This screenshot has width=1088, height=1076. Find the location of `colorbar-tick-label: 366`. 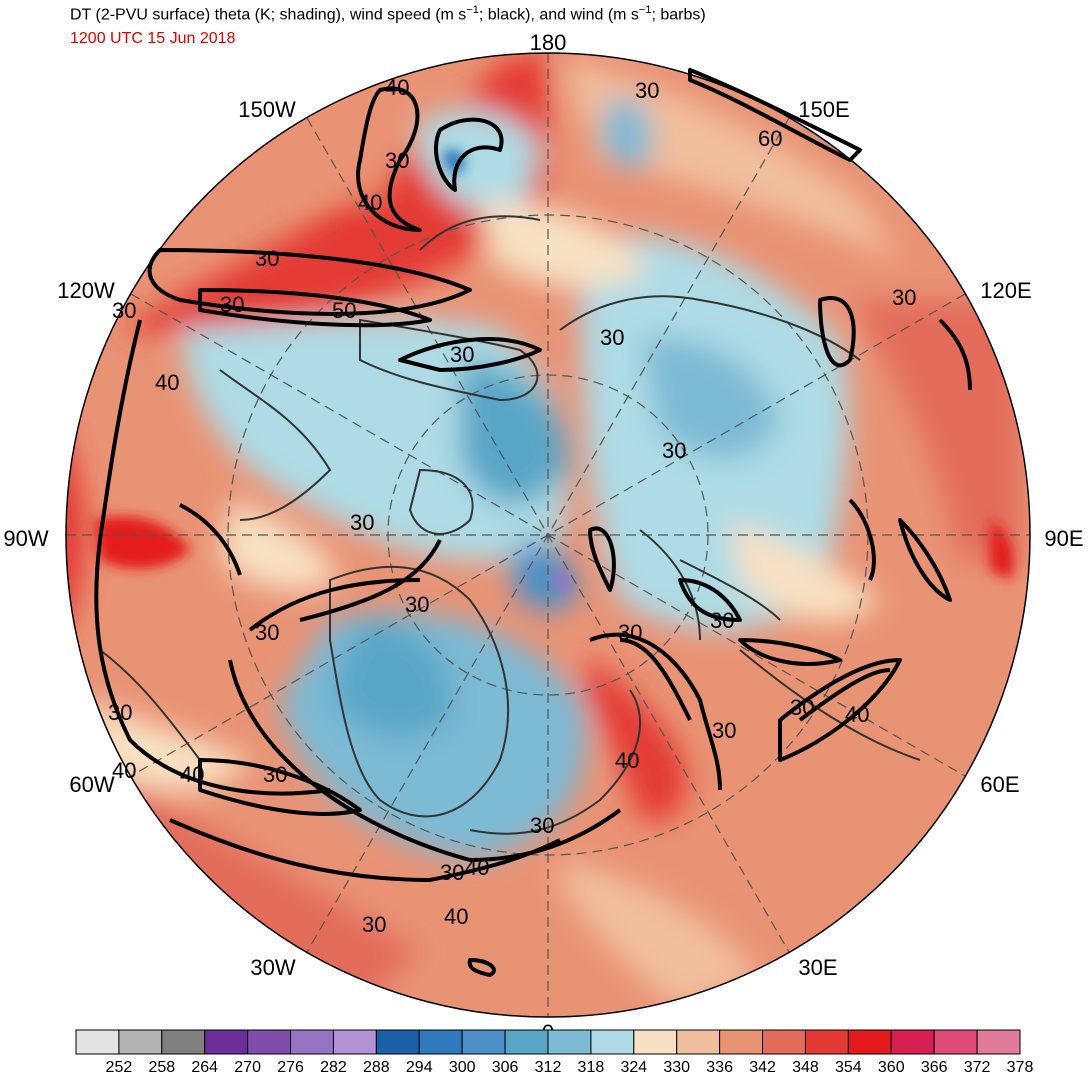

colorbar-tick-label: 366 is located at coordinates (934, 1067).